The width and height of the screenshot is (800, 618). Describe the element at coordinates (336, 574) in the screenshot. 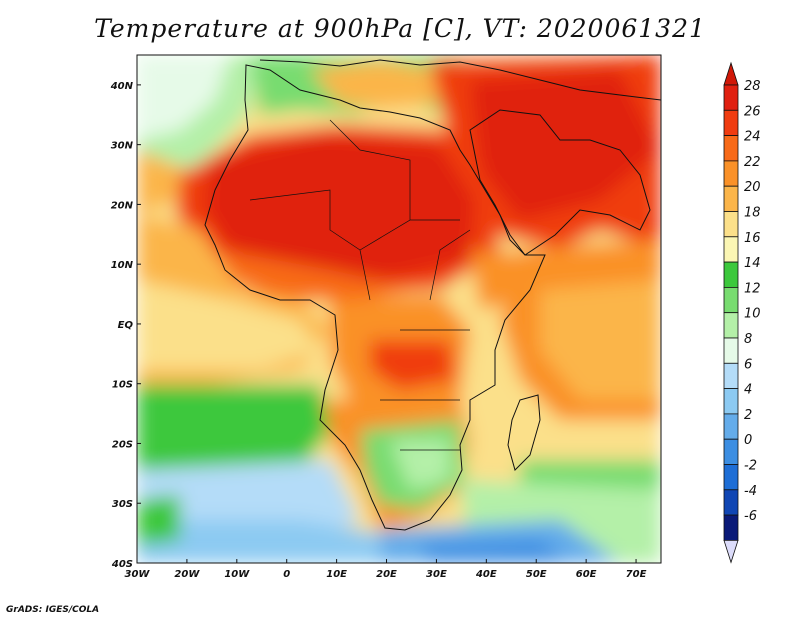

I see `lon-tick-label: 10E` at that location.